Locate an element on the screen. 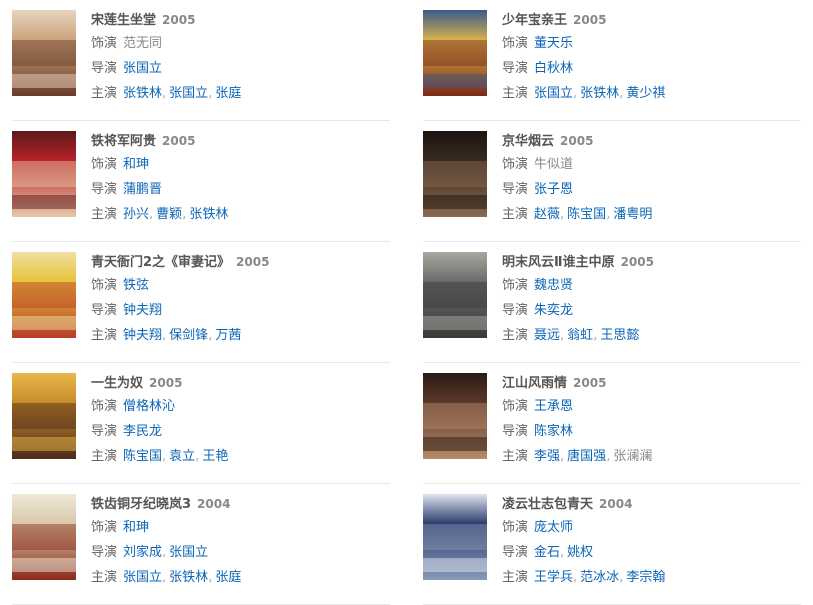 Image resolution: width=813 pixels, height=605 pixels. director-row: 导演 白秋林 is located at coordinates (583, 68).